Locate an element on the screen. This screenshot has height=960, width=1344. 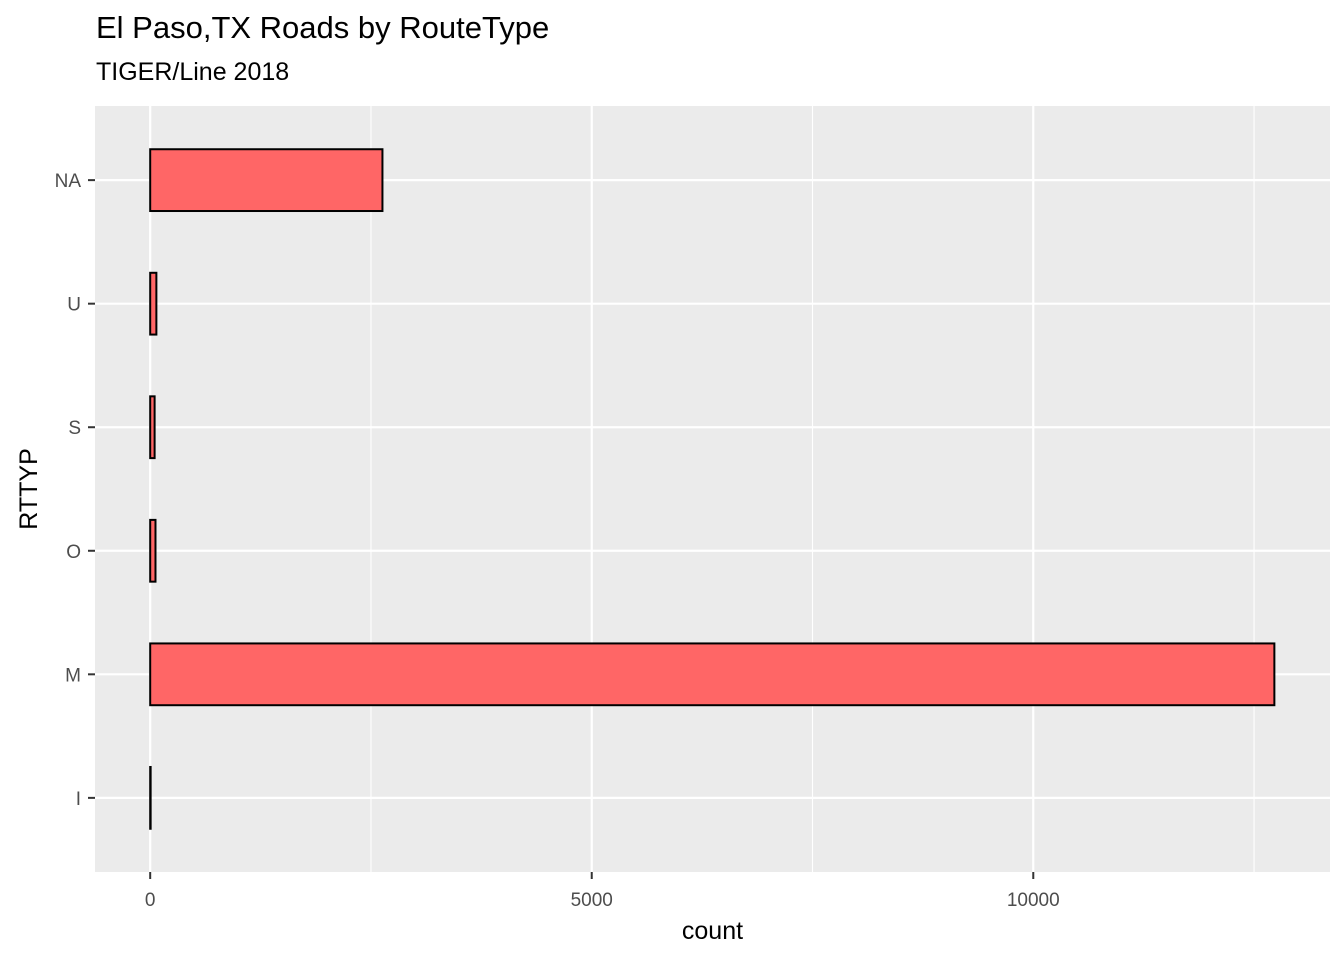
chart-title: El Paso,TX Roads by RouteType is located at coordinates (323, 27).